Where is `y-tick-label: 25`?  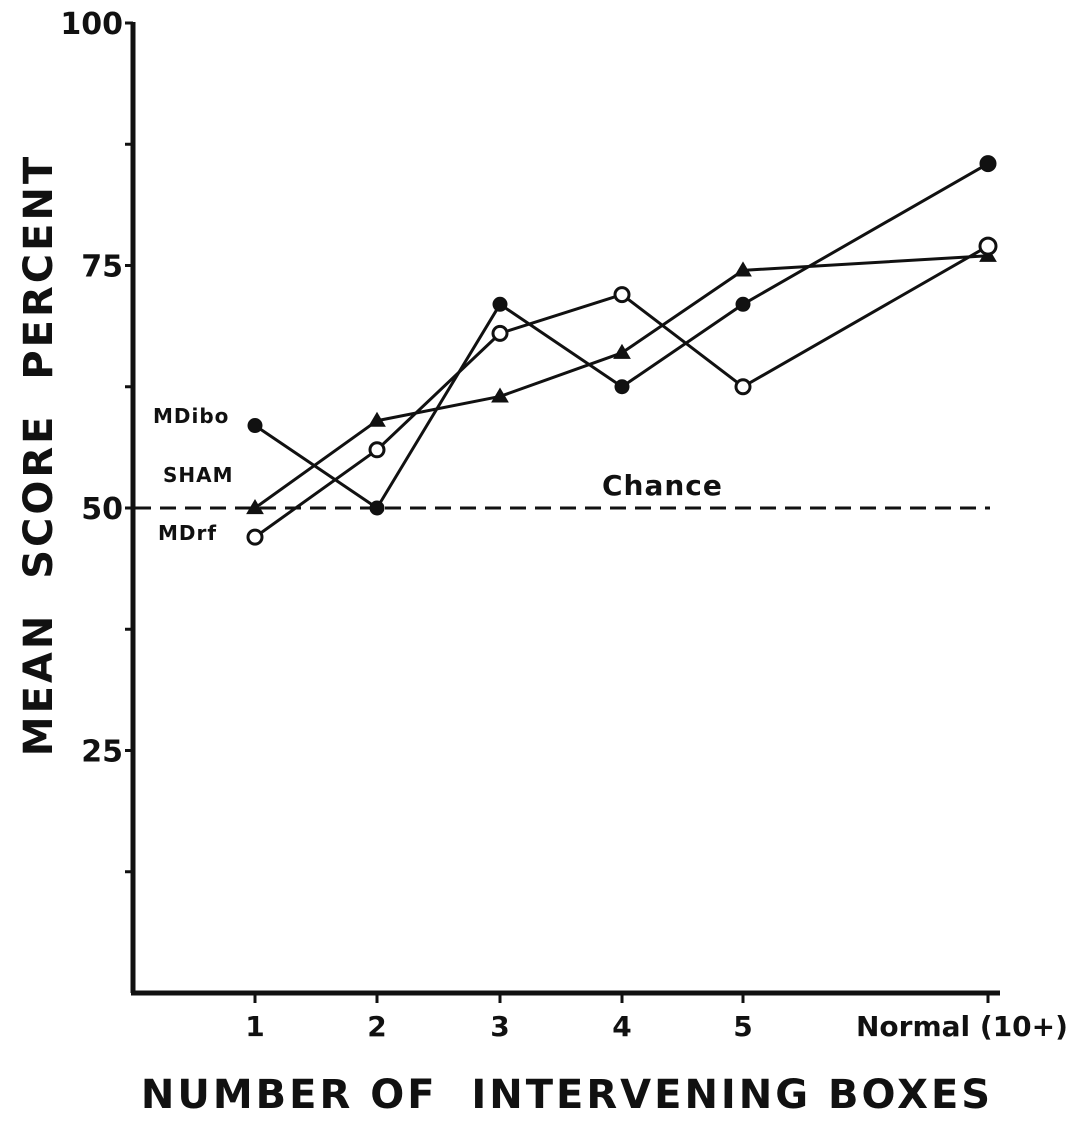
y-tick-label: 25 is located at coordinates (102, 752).